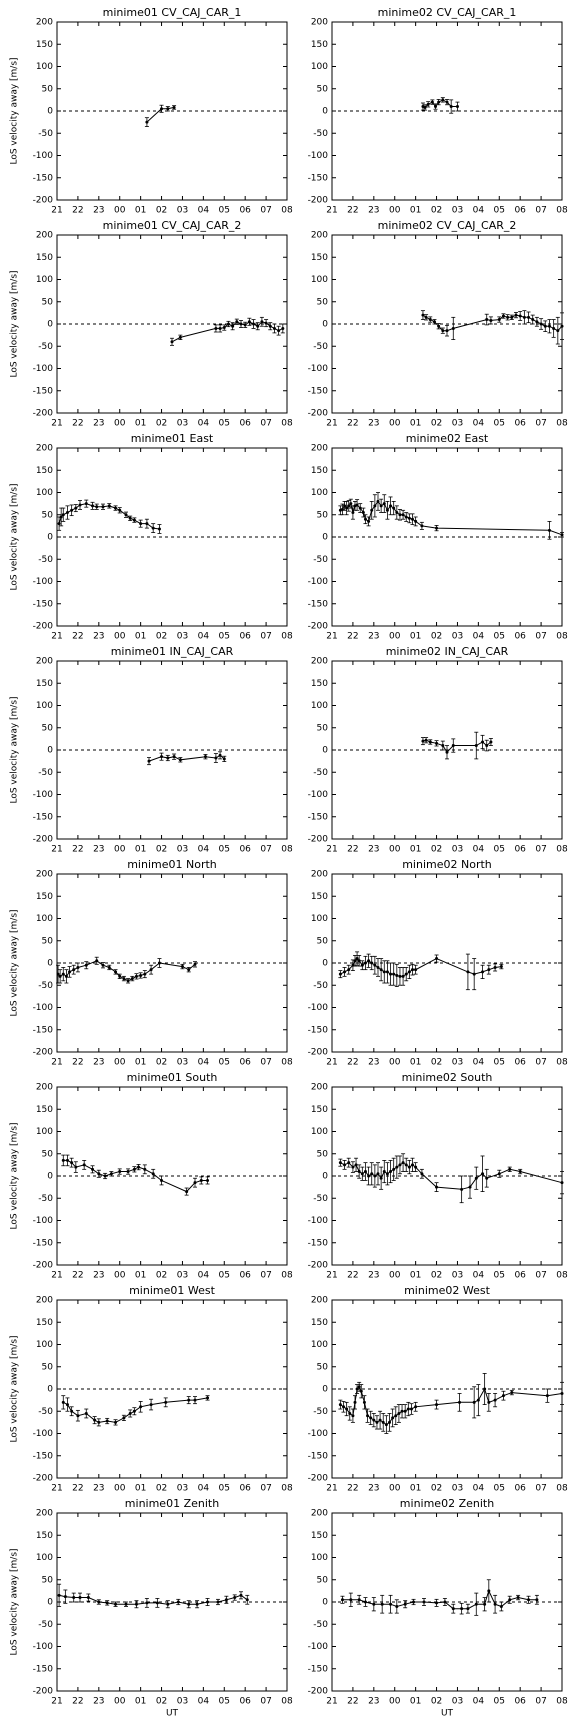  Describe the element at coordinates (172, 12) in the screenshot. I see `chart-title: minime01 CV_CAJ_CAR_1` at that location.